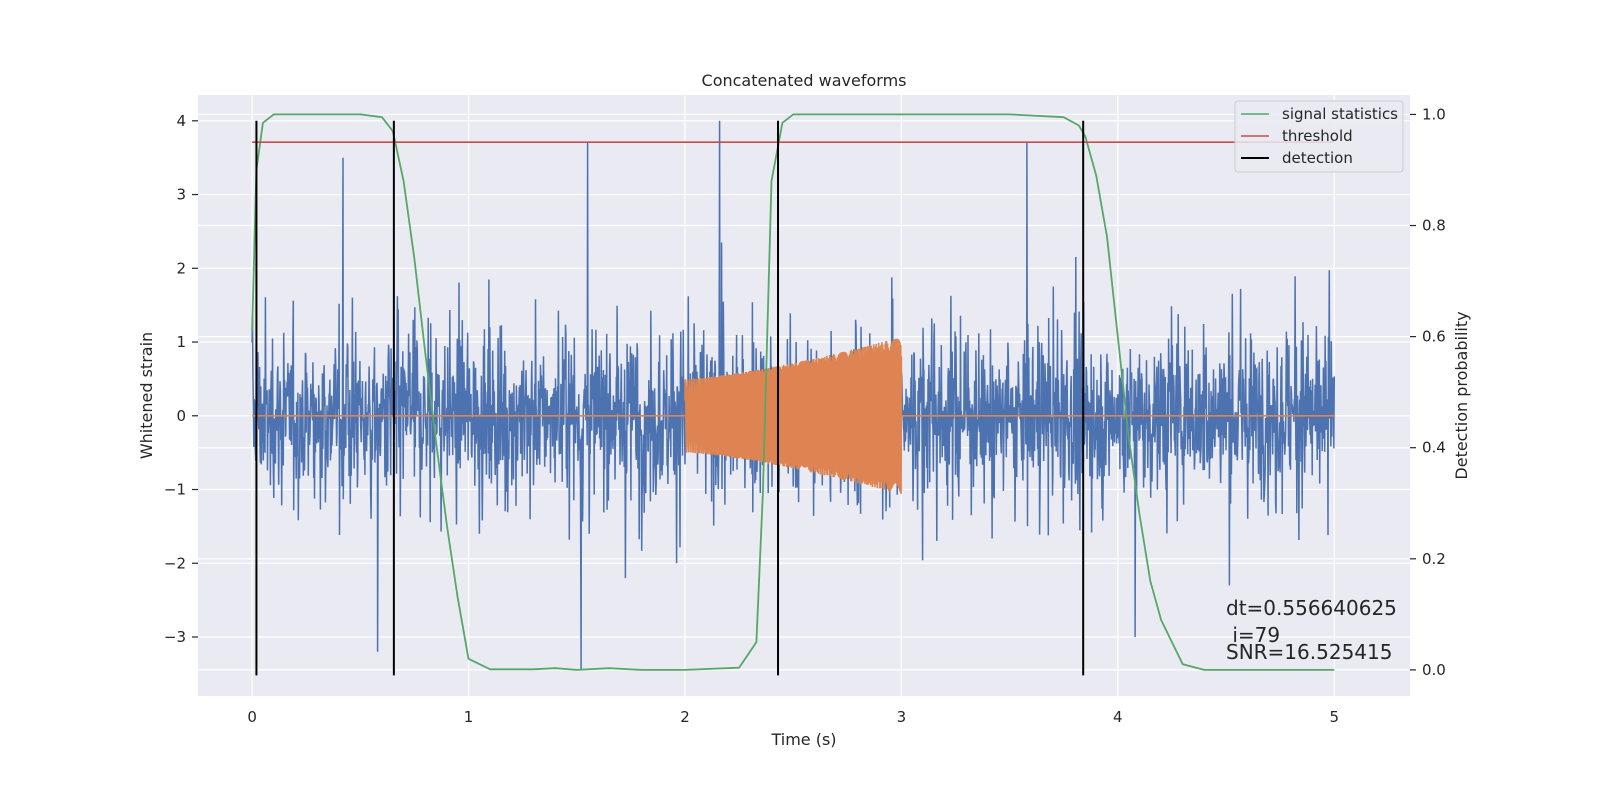 Image resolution: width=1600 pixels, height=800 pixels. What do you see at coordinates (1118, 717) in the screenshot?
I see `x-tick-label: 4` at bounding box center [1118, 717].